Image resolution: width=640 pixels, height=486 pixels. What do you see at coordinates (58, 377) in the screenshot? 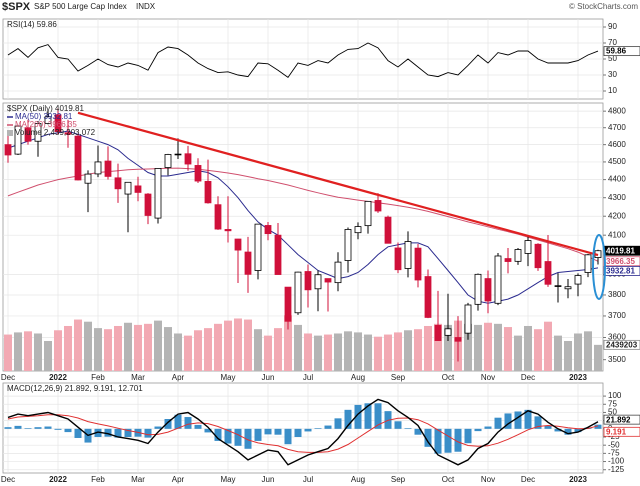
I see `x-tick-label: 2022` at bounding box center [58, 377].